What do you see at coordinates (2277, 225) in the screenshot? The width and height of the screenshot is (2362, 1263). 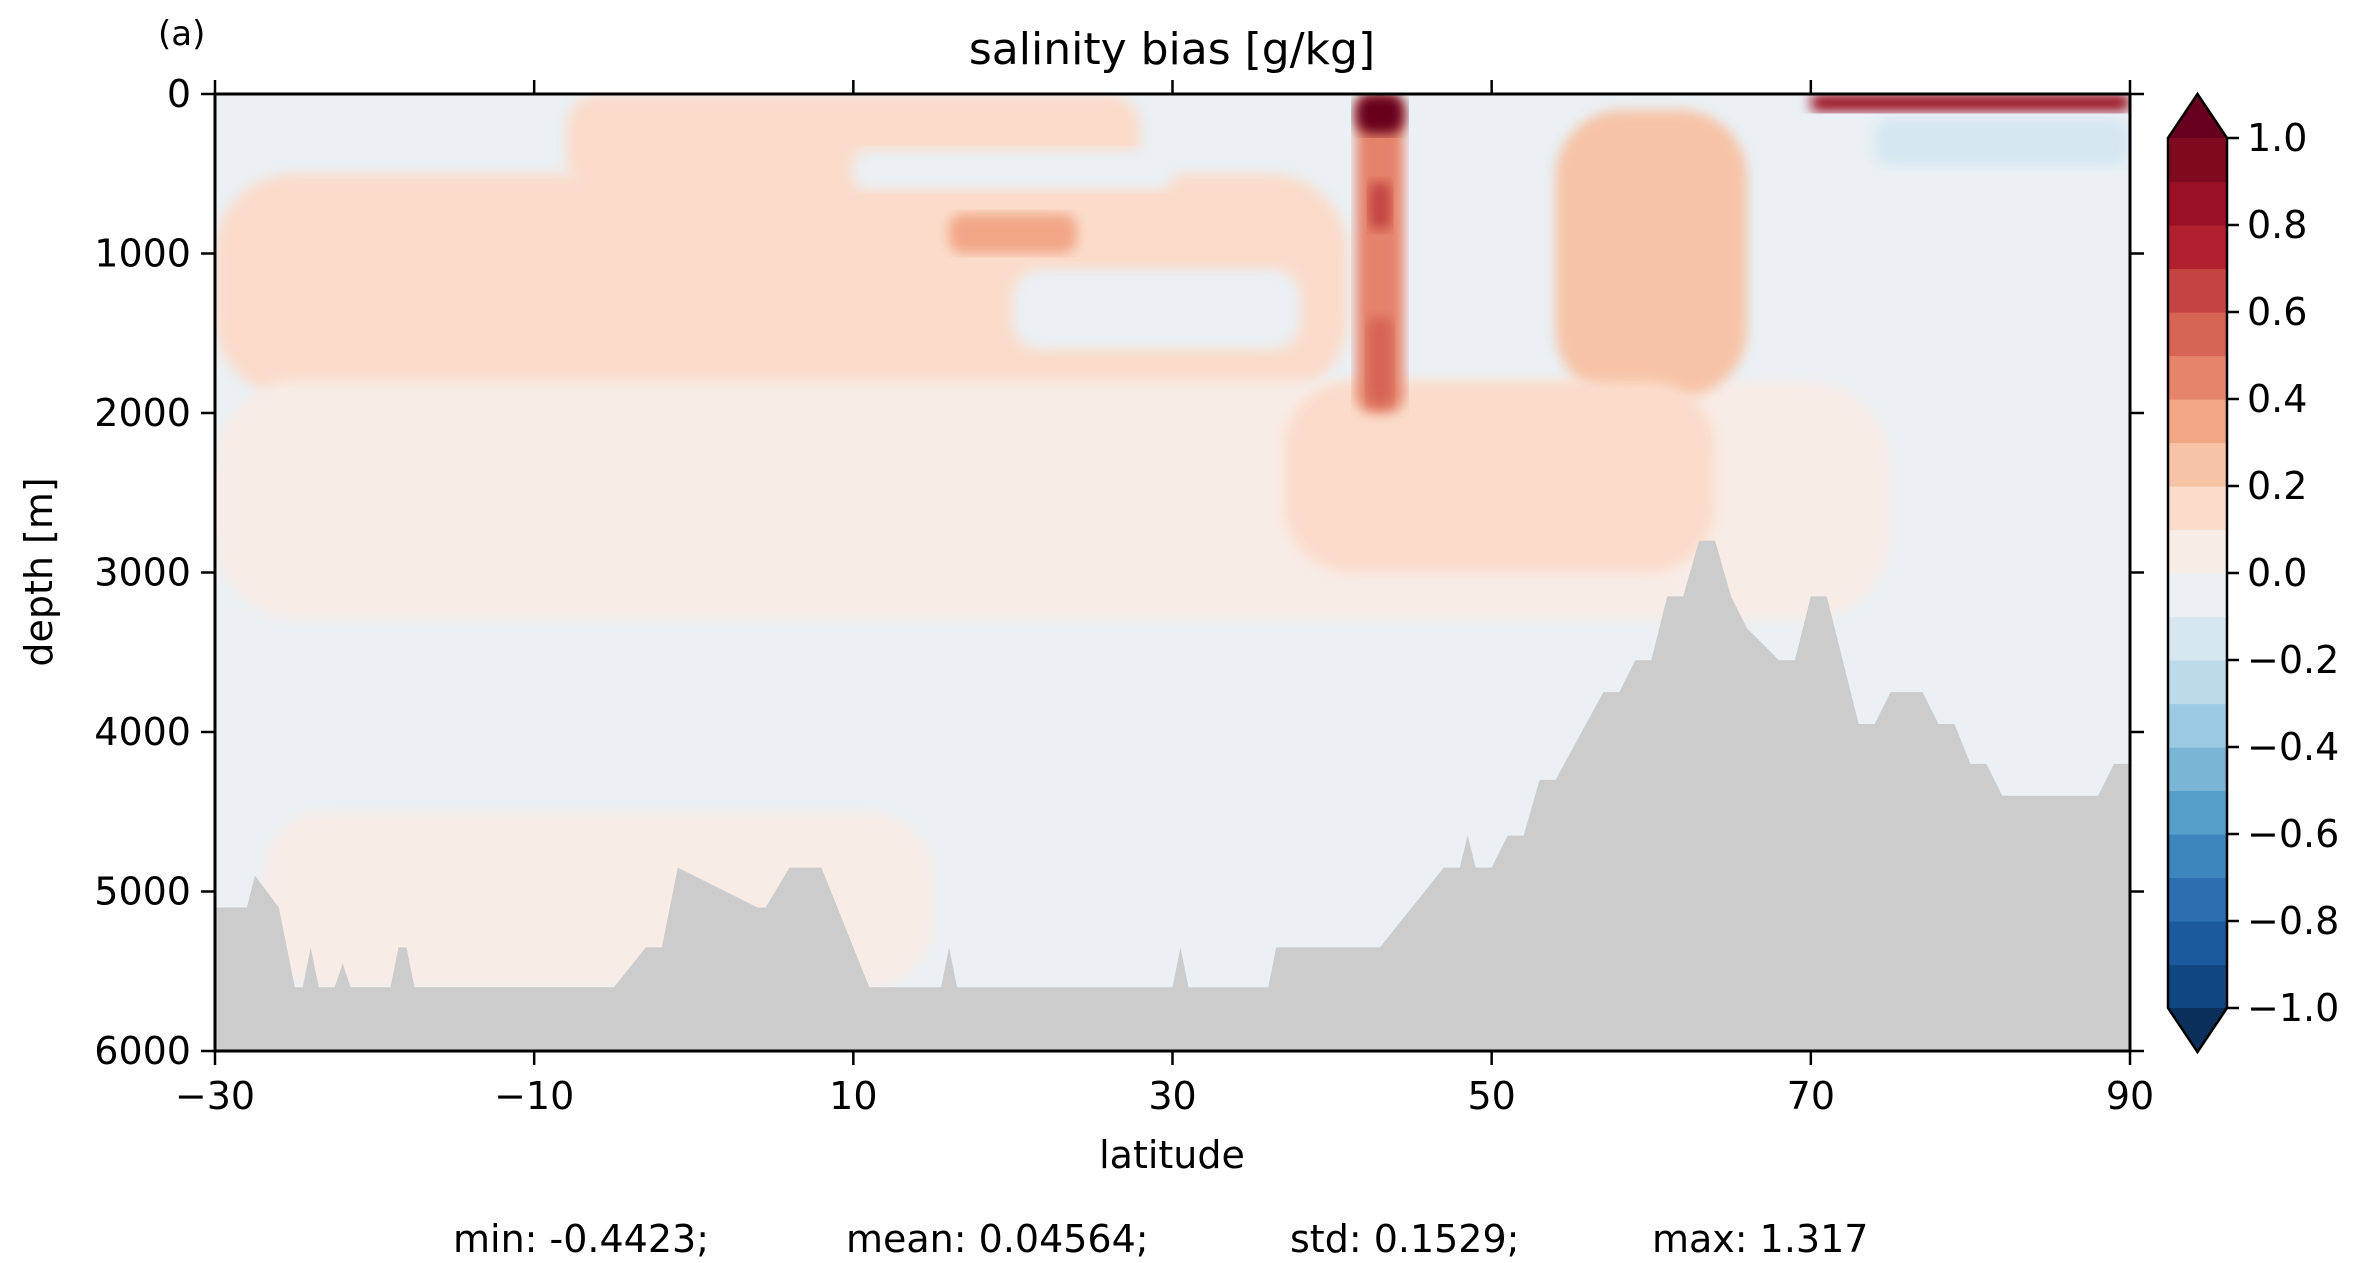 I see `colorbar-tick-label: 0.8` at bounding box center [2277, 225].